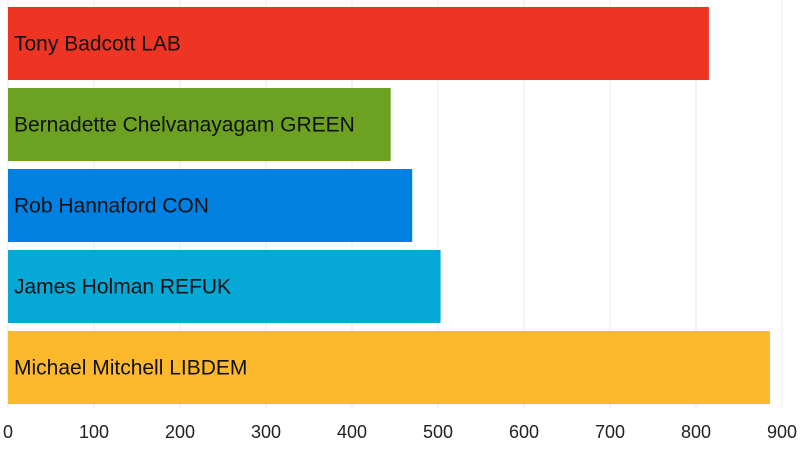  I want to click on x-tick-label: 700, so click(610, 432).